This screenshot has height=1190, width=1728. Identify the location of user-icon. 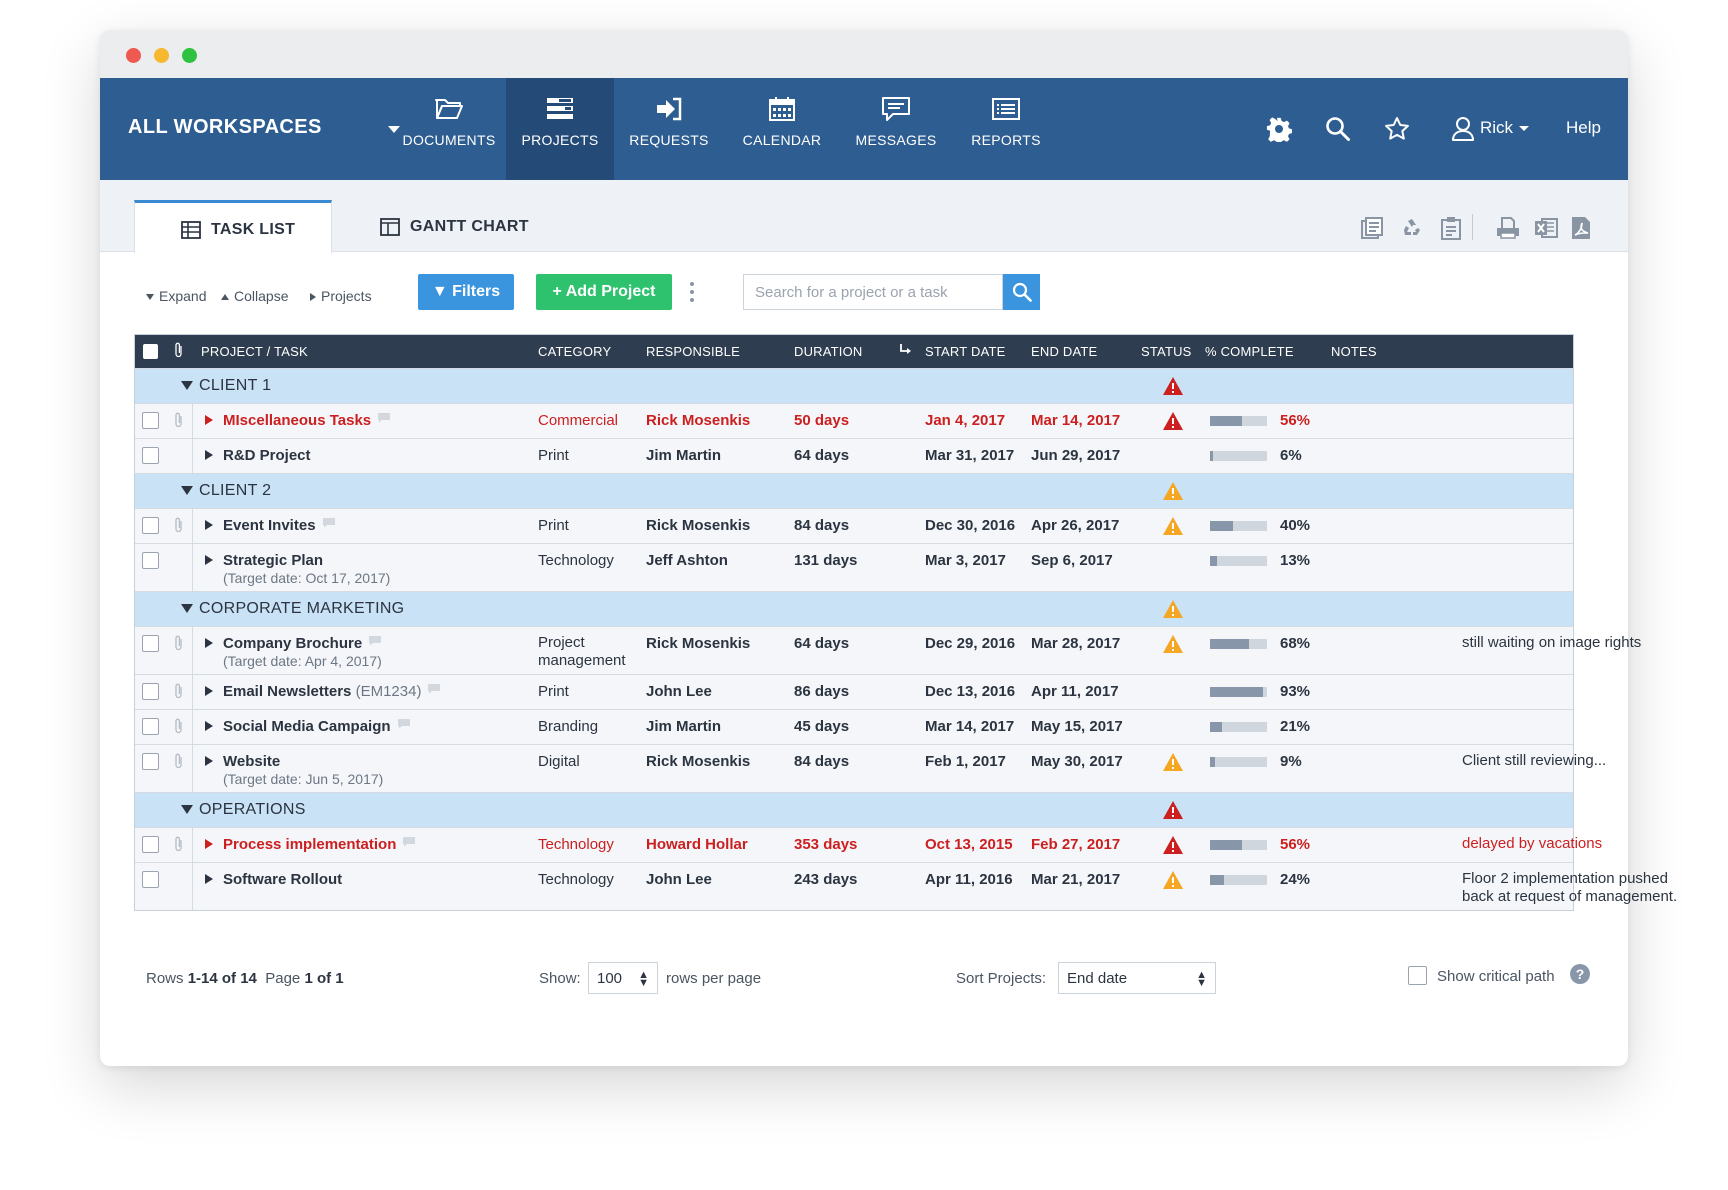
(1463, 129).